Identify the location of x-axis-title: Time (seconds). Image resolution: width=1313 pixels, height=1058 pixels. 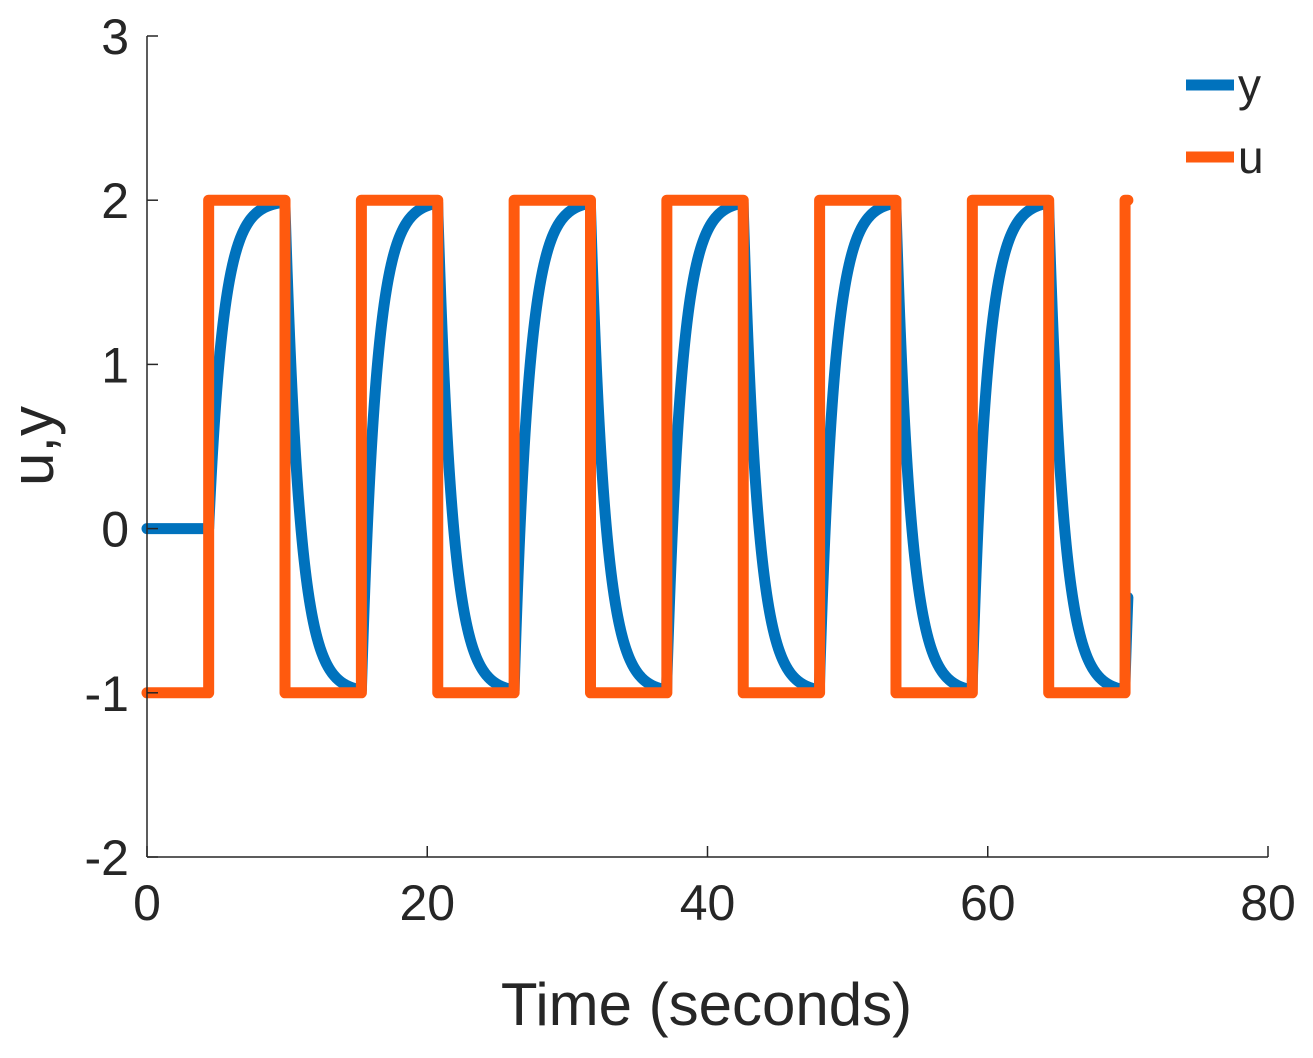
(706, 1004).